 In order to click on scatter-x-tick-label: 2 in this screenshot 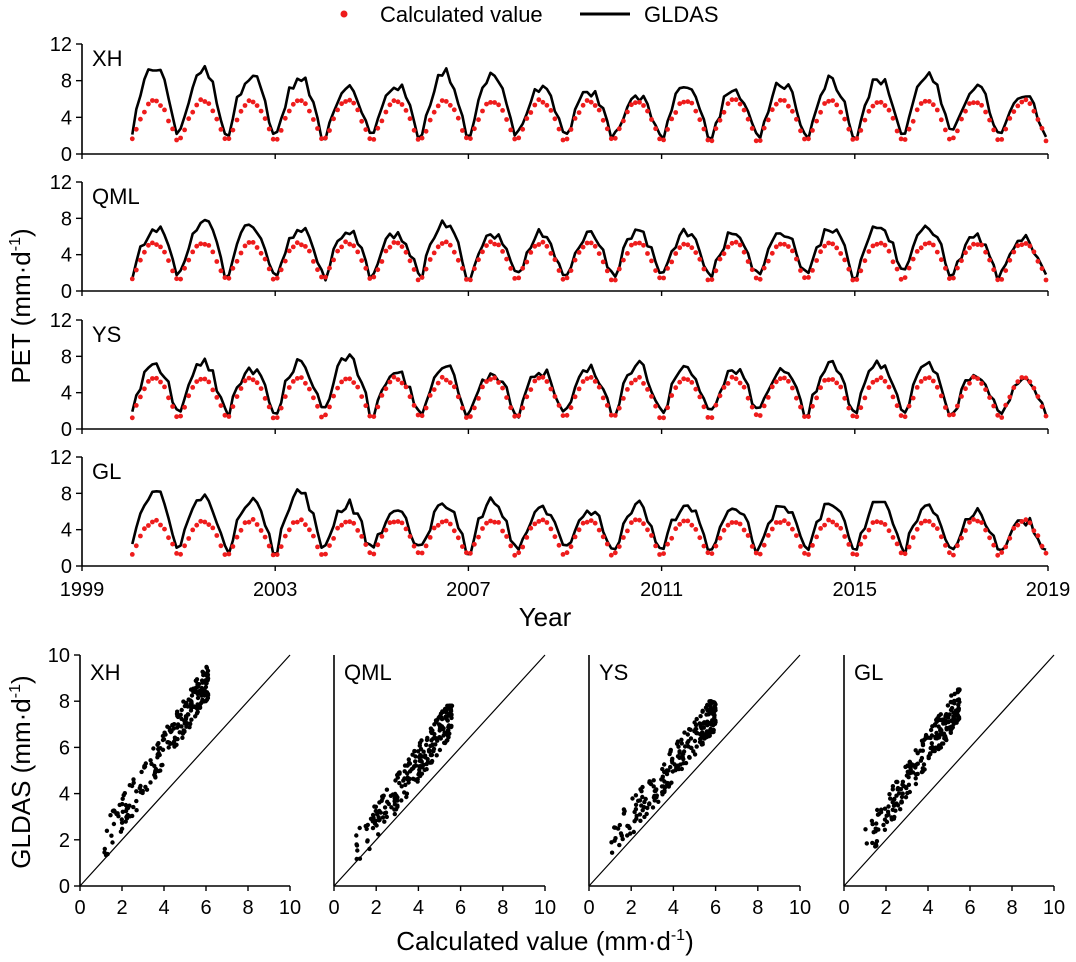, I will do `click(631, 908)`.